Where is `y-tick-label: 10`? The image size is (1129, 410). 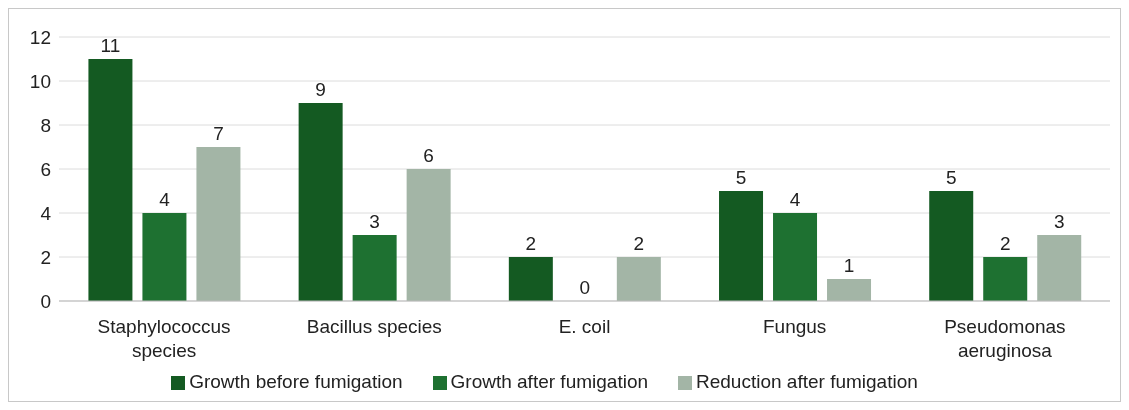 y-tick-label: 10 is located at coordinates (40, 81).